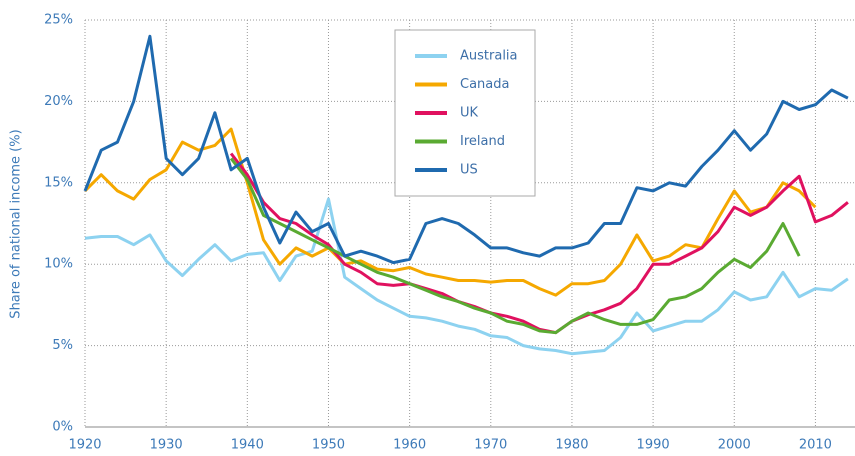 The height and width of the screenshot is (456, 855). I want to click on y-tick-label: 25%, so click(58, 20).